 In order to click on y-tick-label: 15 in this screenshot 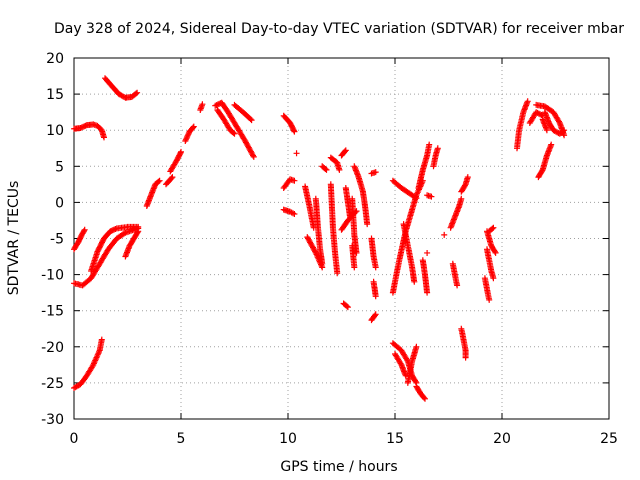, I will do `click(55, 95)`.